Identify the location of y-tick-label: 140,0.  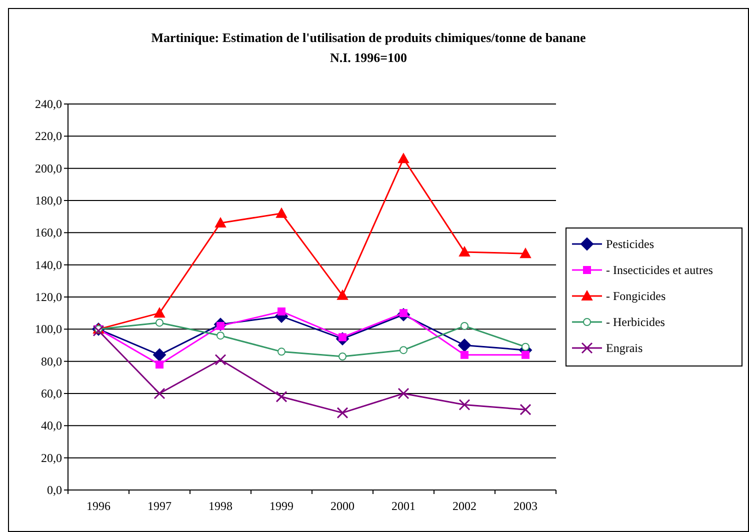
(48, 265).